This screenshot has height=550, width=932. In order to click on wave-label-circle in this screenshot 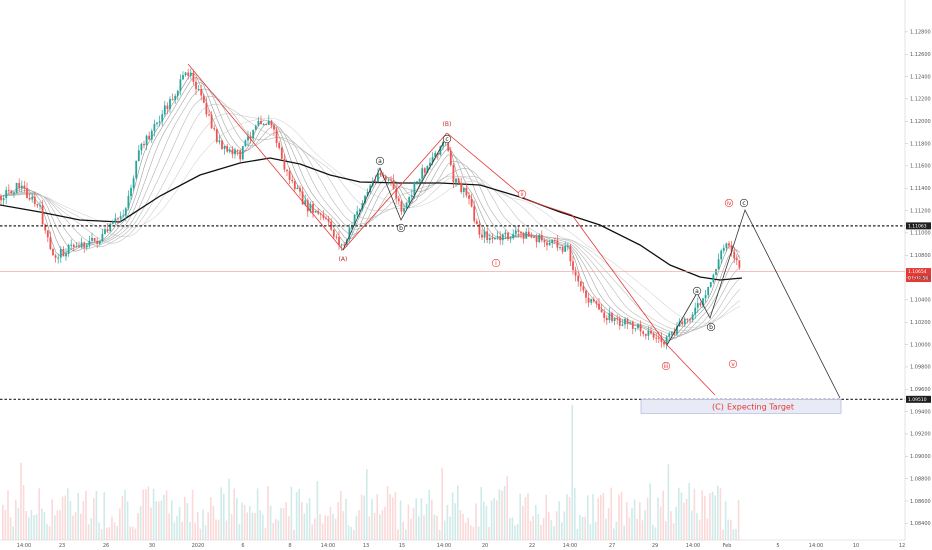, I will do `click(729, 203)`.